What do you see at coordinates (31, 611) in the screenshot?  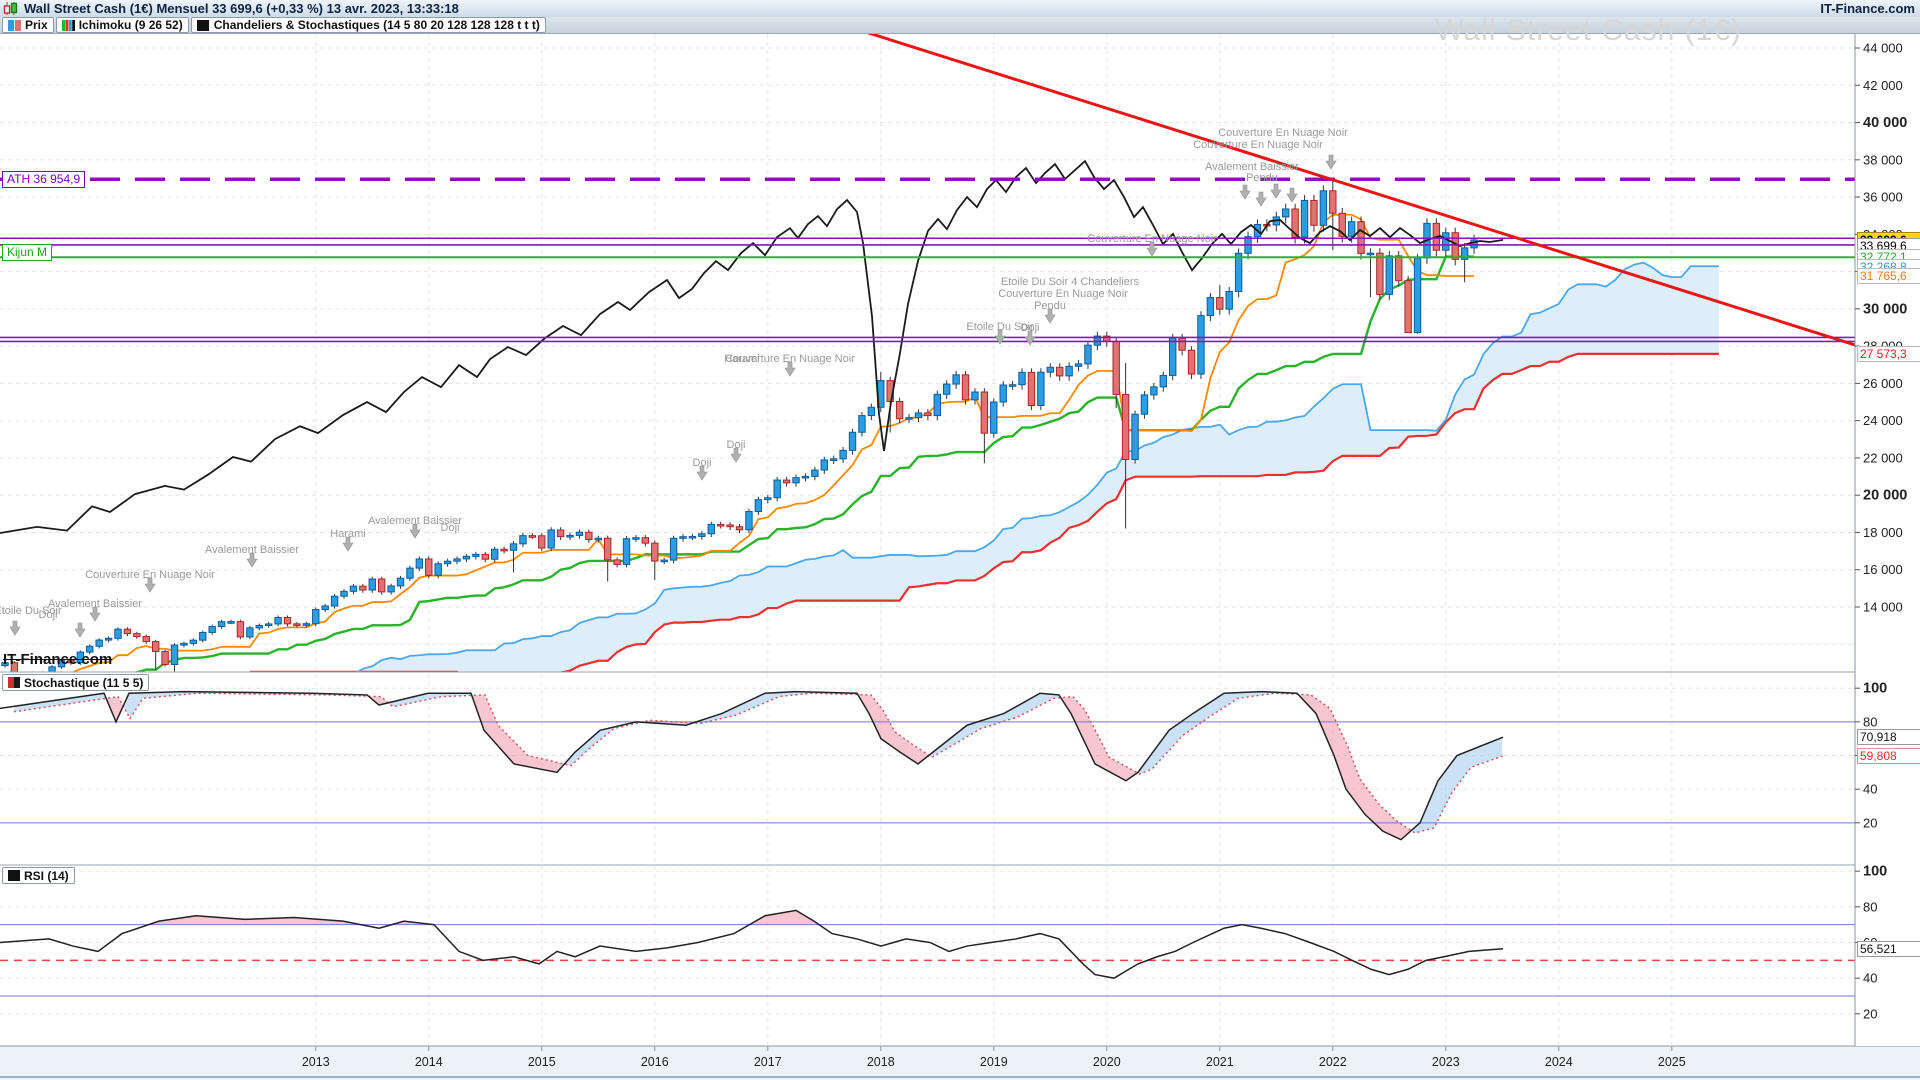 I see `pattern-annotation: Etoile Du Soir` at bounding box center [31, 611].